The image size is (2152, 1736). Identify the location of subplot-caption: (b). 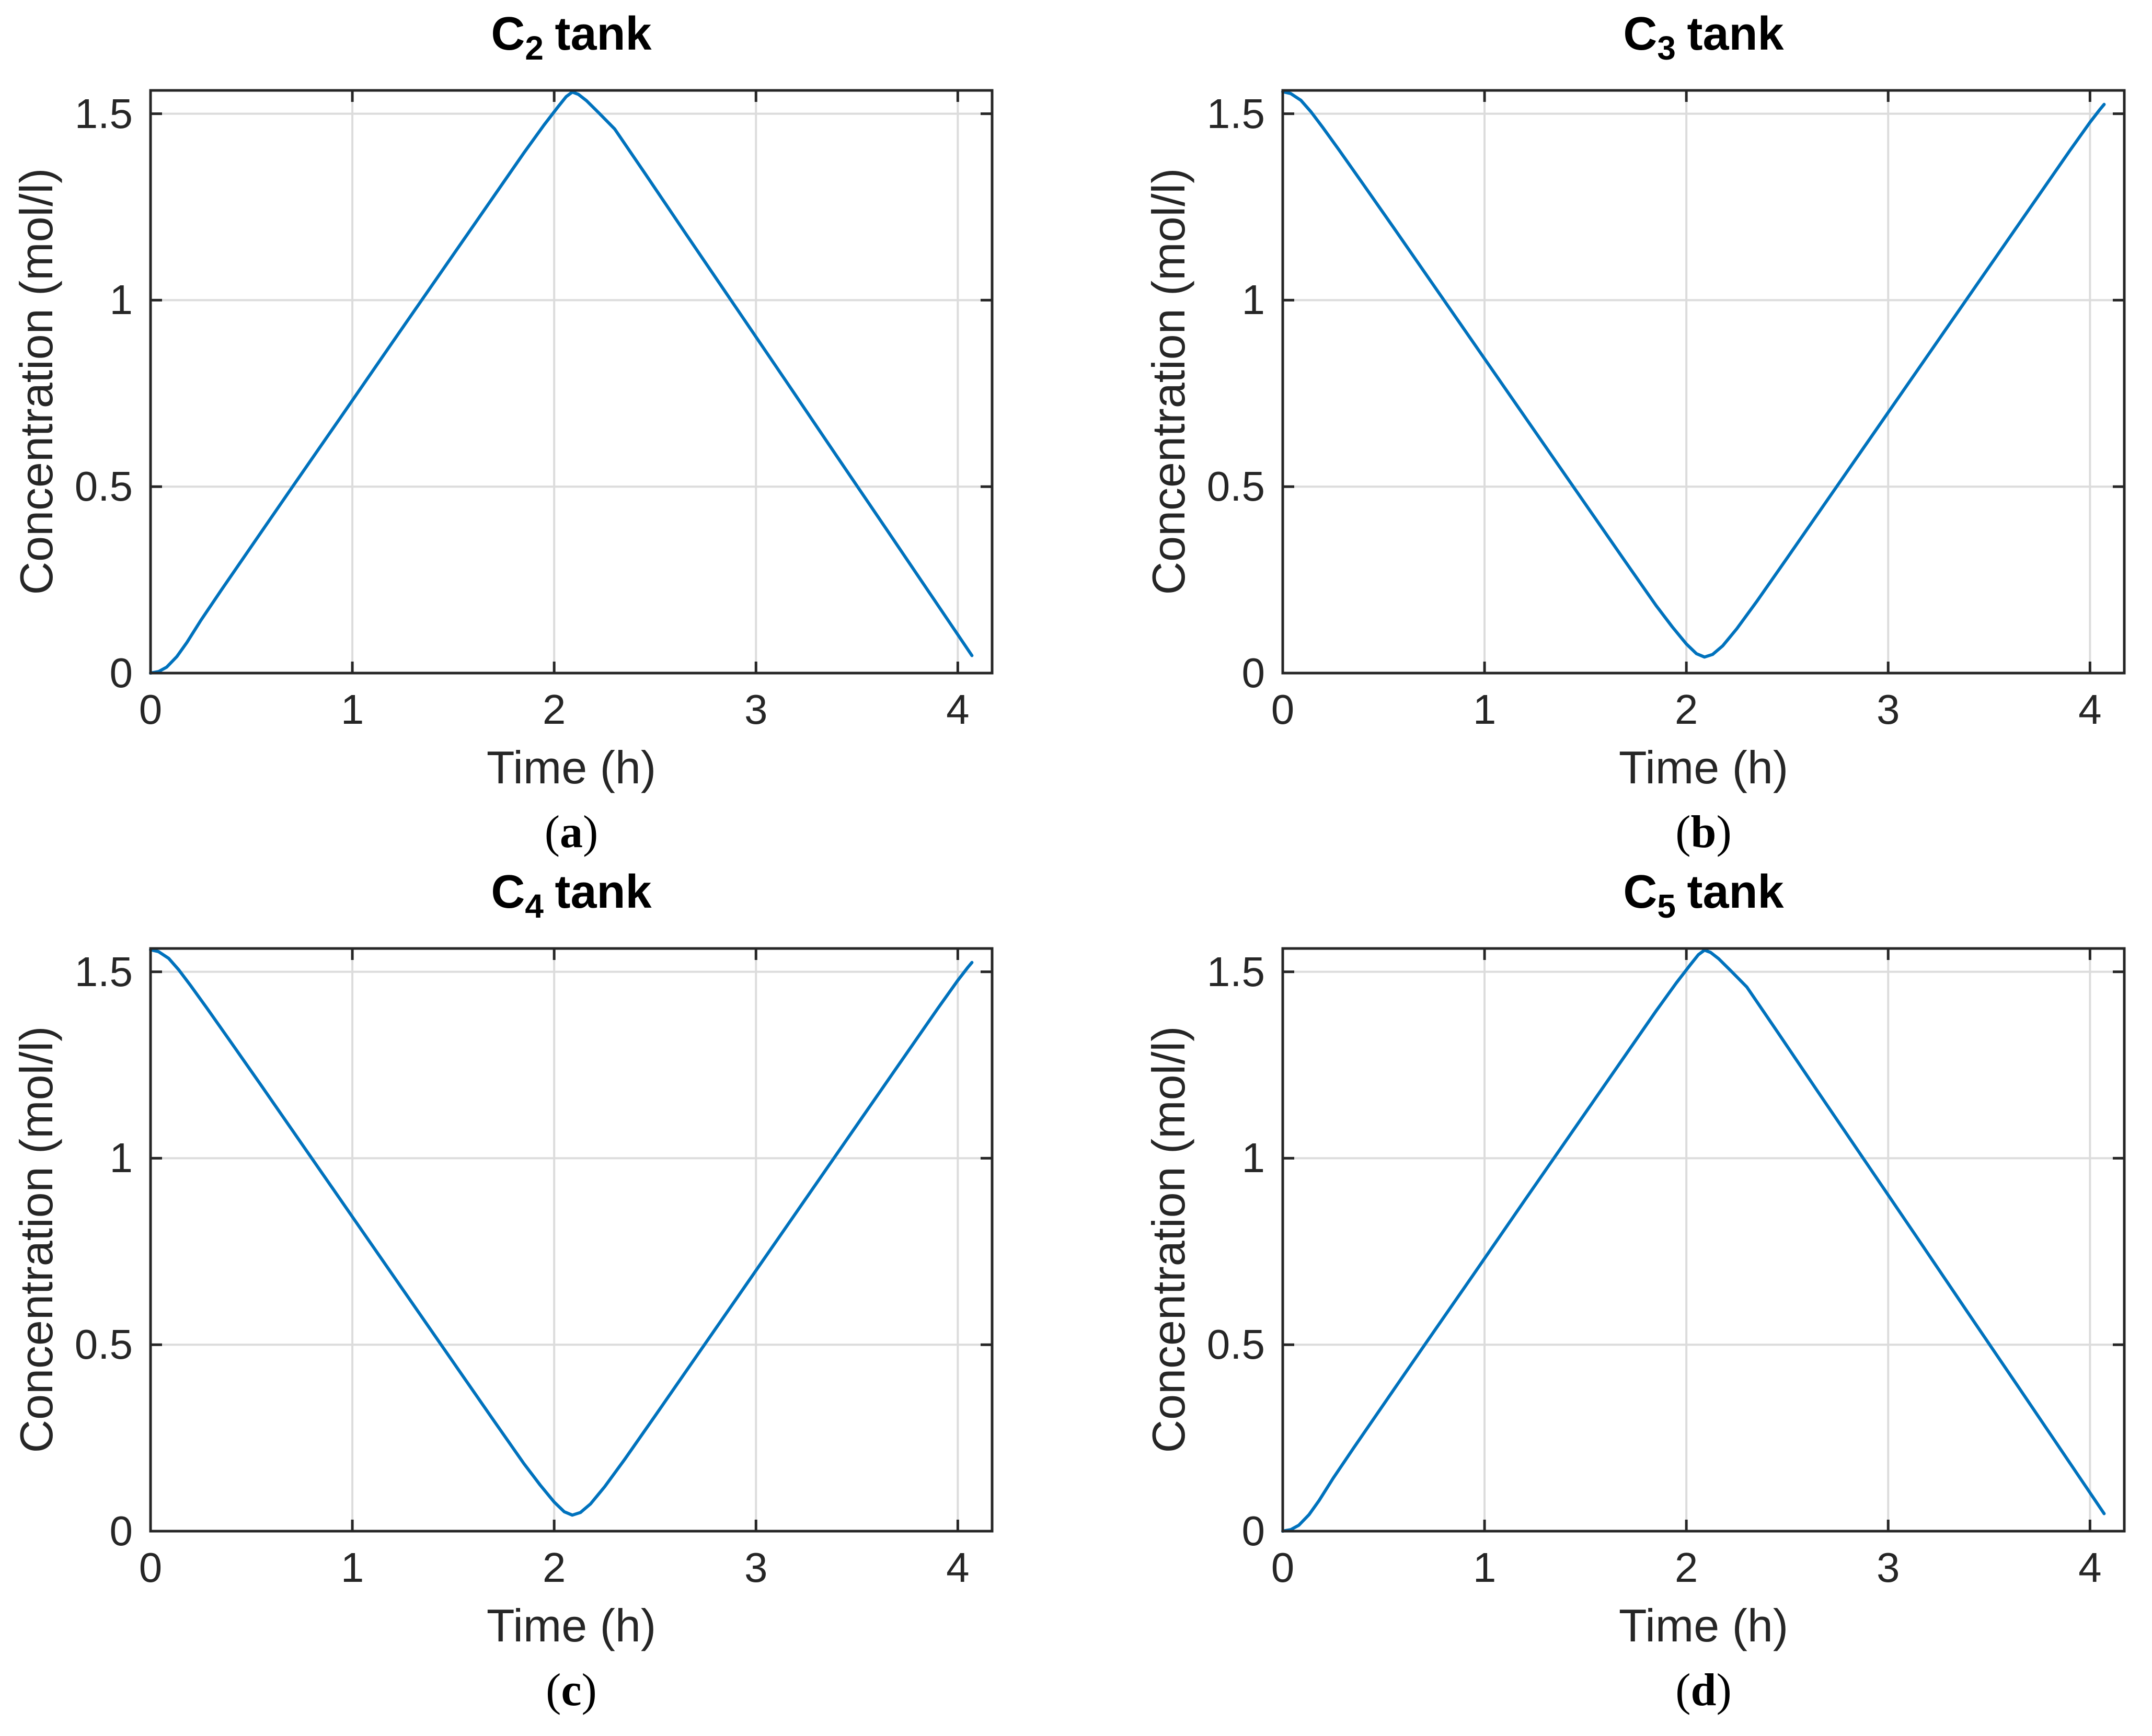
(1704, 833).